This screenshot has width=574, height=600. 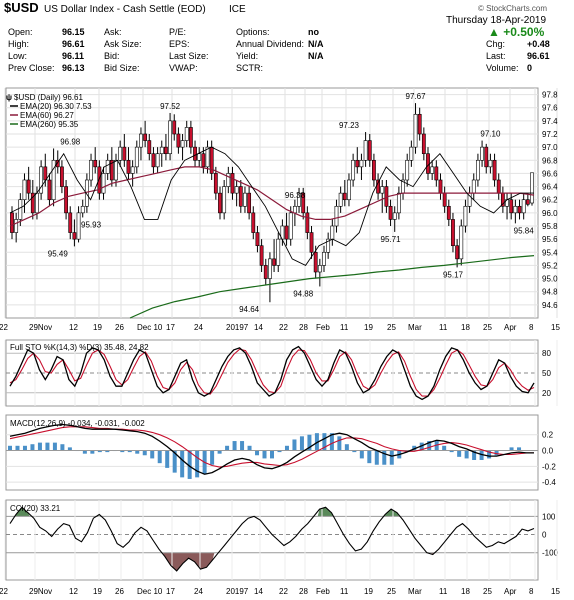 I want to click on x-tick-label: 29Nov, so click(x=40, y=327).